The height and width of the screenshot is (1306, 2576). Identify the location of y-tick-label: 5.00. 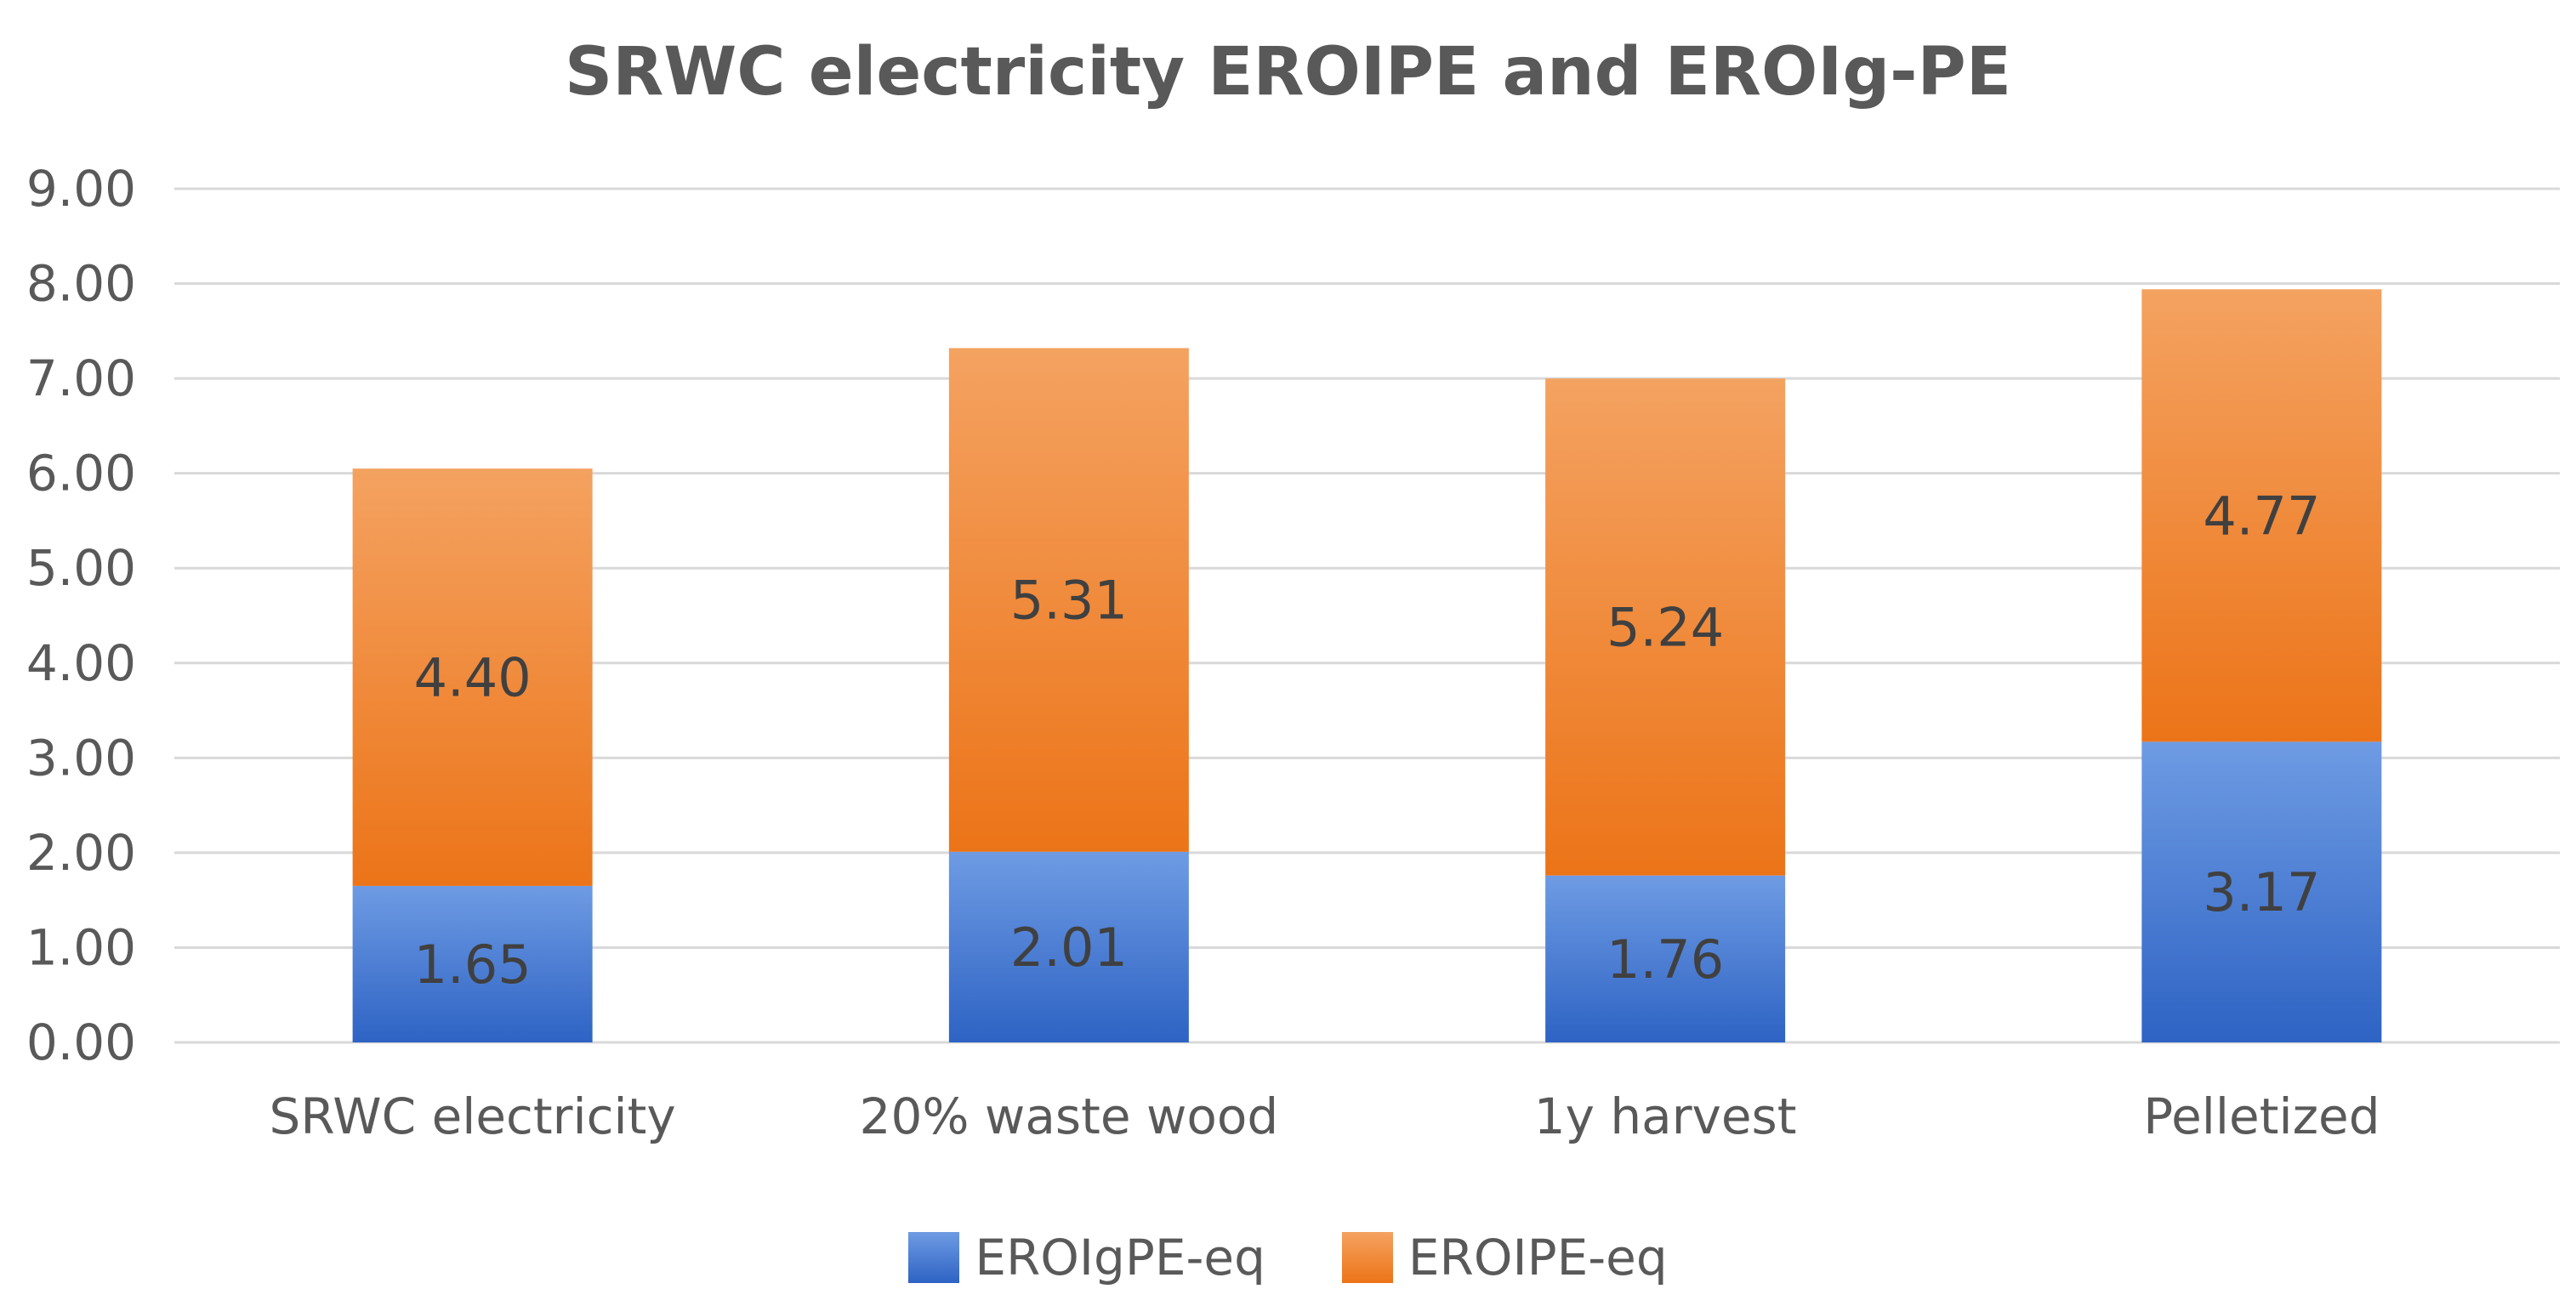
(81, 568).